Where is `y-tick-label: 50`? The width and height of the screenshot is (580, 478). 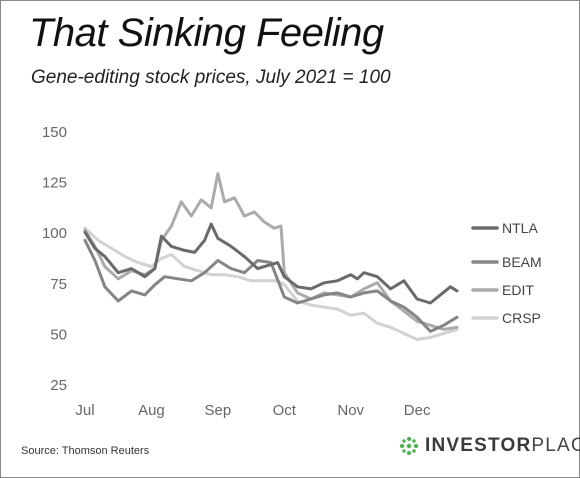
y-tick-label: 50 is located at coordinates (58, 334).